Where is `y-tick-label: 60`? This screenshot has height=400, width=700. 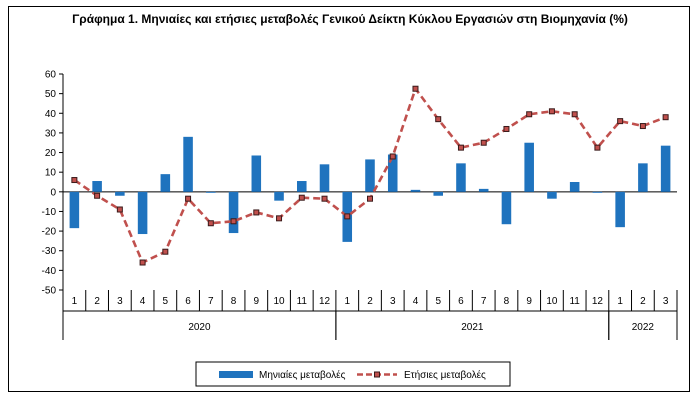 y-tick-label: 60 is located at coordinates (51, 75).